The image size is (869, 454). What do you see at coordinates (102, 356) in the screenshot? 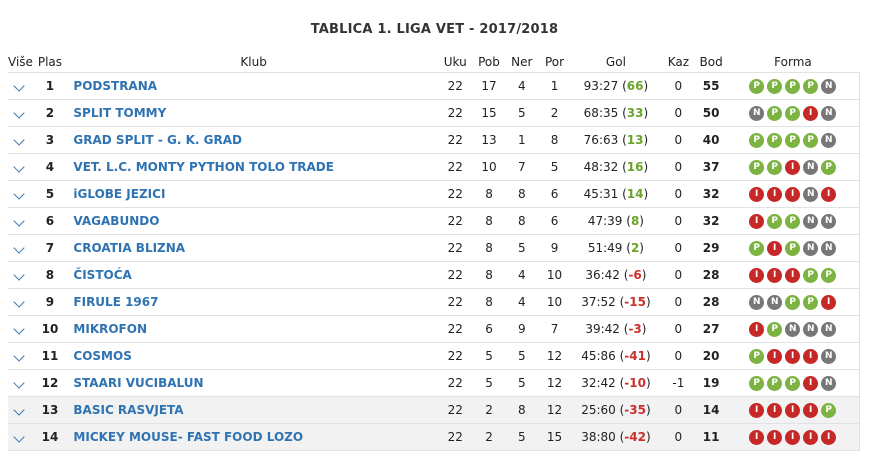
I see `club-link: COSMOS` at bounding box center [102, 356].